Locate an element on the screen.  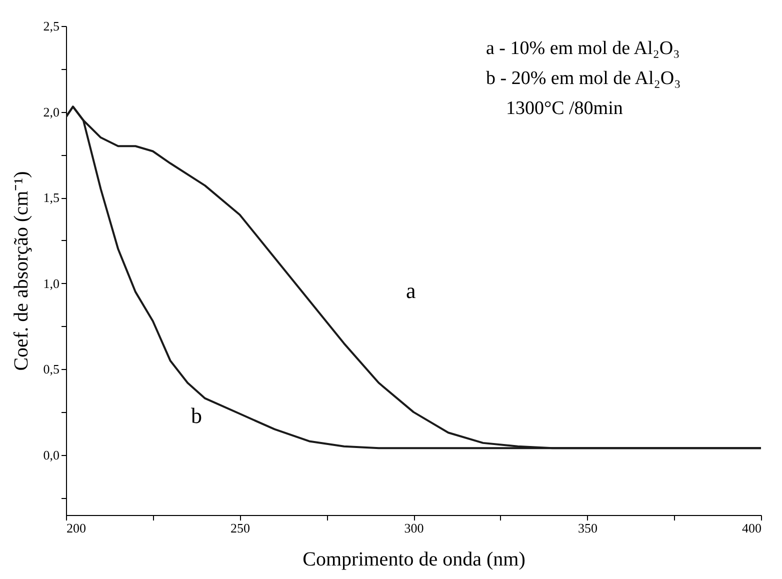
annotation: b - 20% em mol de Al₂O₃ is located at coordinates (583, 78).